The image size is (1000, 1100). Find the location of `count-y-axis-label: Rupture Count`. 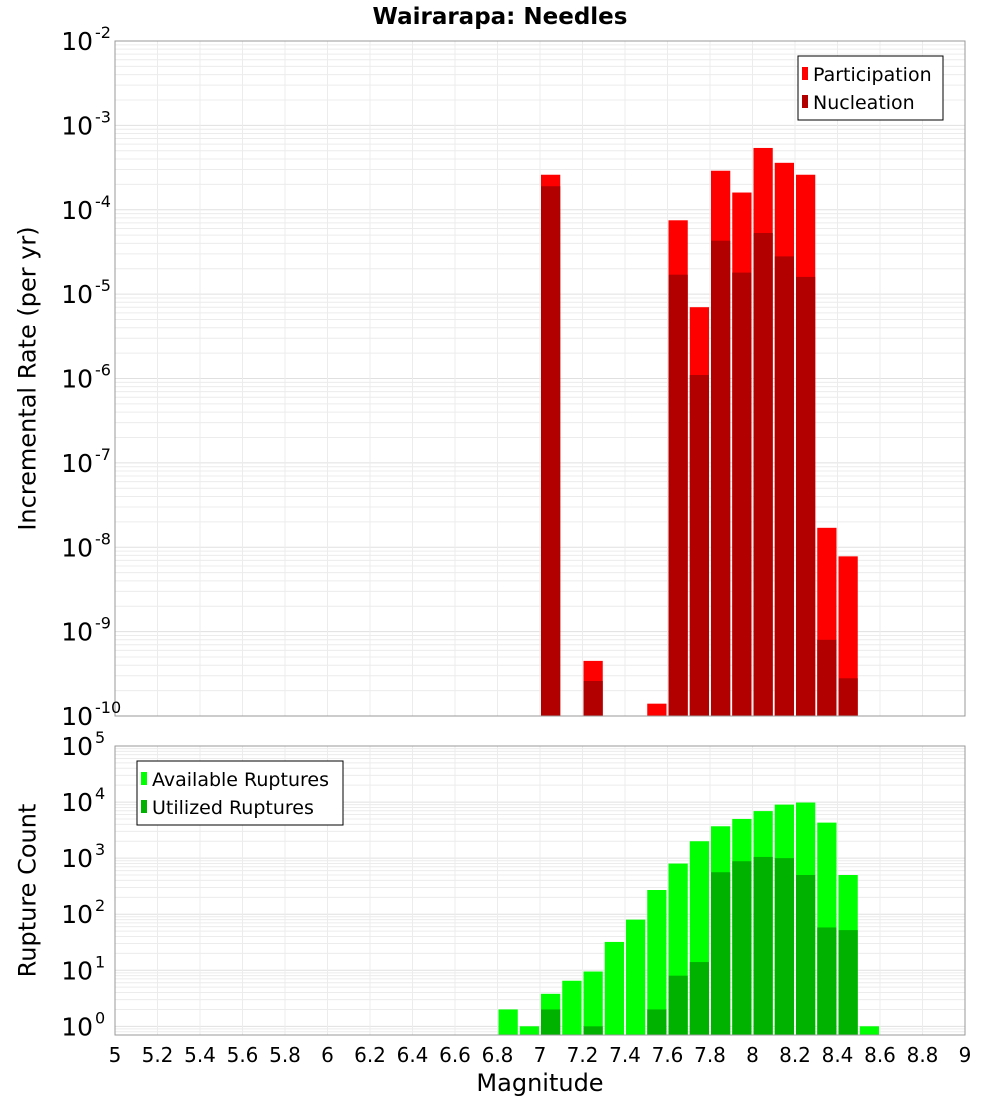

count-y-axis-label: Rupture Count is located at coordinates (27, 891).